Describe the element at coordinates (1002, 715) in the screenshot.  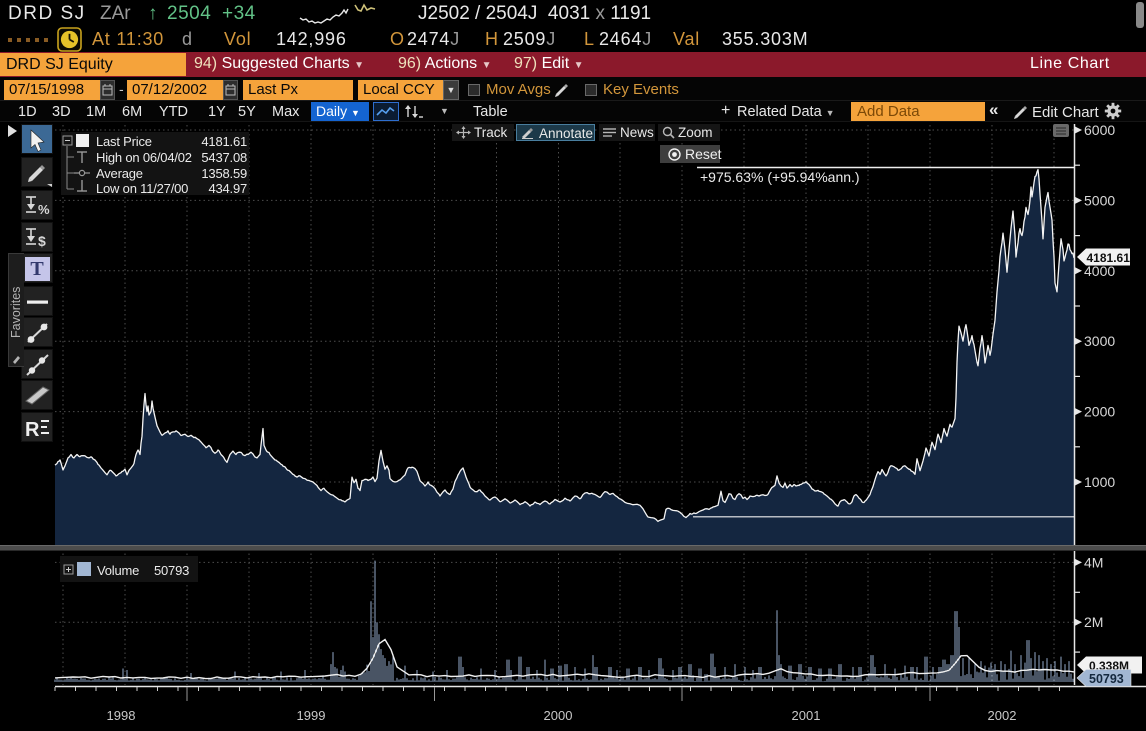
I see `svg-text: 2002` at that location.